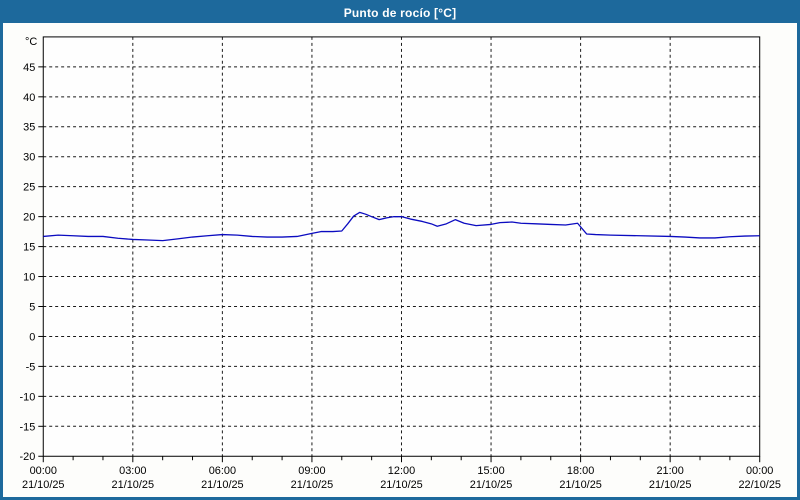  What do you see at coordinates (28, 397) in the screenshot?
I see `y-tick-label: -10` at bounding box center [28, 397].